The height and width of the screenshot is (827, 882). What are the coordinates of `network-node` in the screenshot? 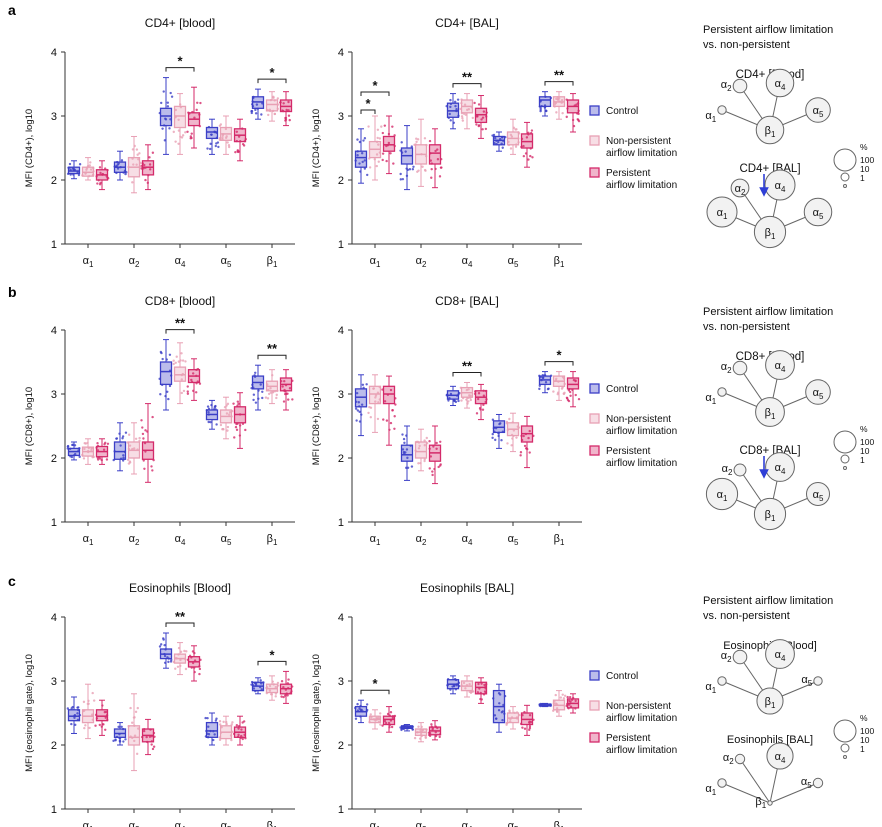 It's located at (770, 701).